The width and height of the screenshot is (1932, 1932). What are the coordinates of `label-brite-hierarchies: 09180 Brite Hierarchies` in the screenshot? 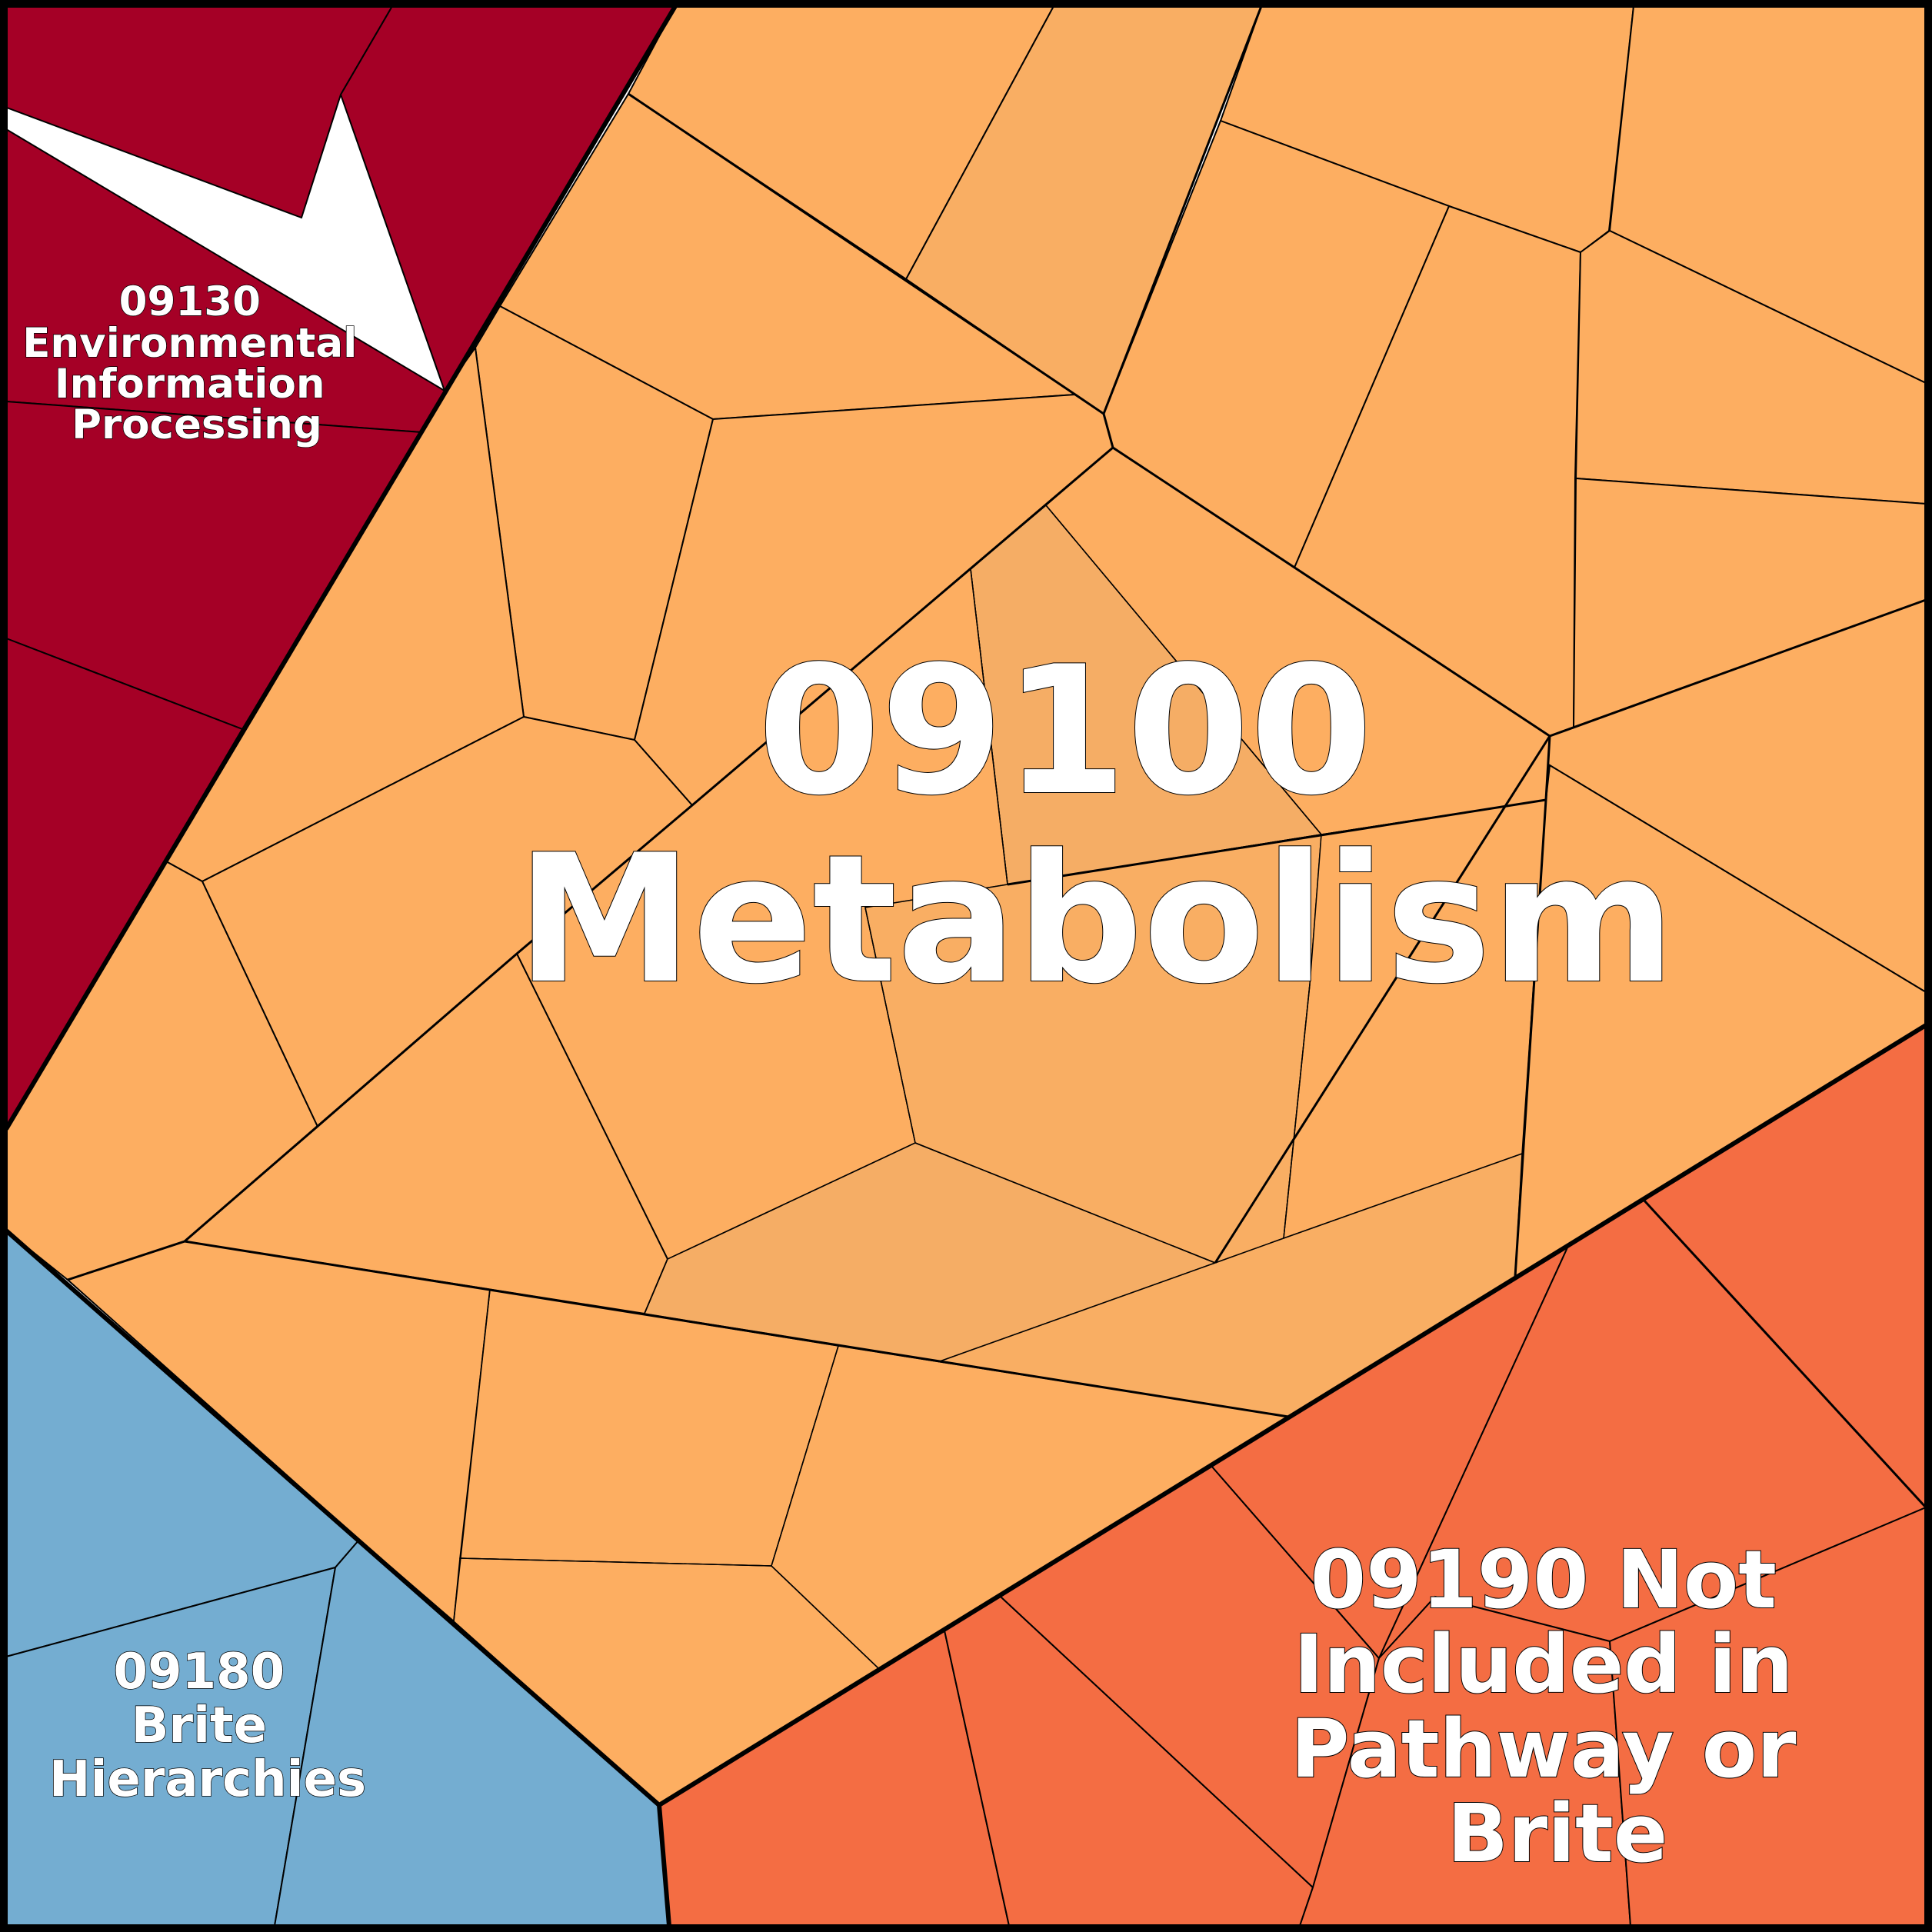 It's located at (207, 1726).